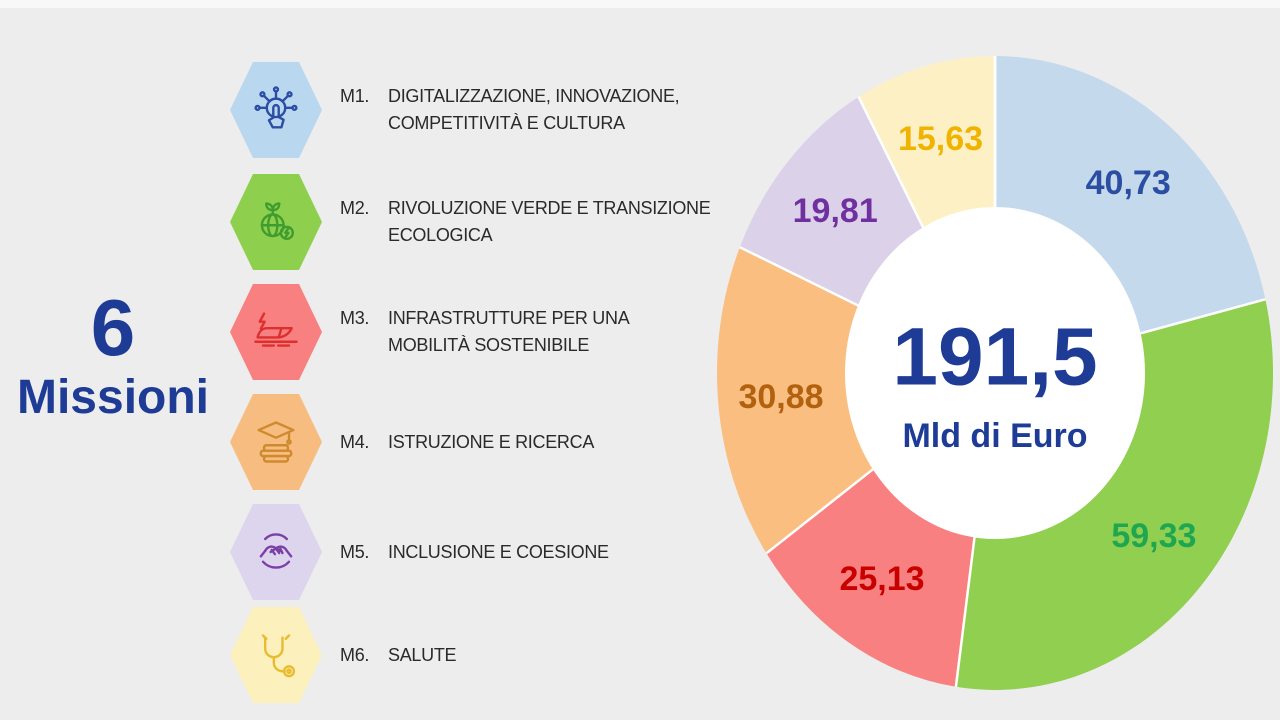 The width and height of the screenshot is (1280, 720). What do you see at coordinates (881, 579) in the screenshot?
I see `slice-value-m3: 25,13` at bounding box center [881, 579].